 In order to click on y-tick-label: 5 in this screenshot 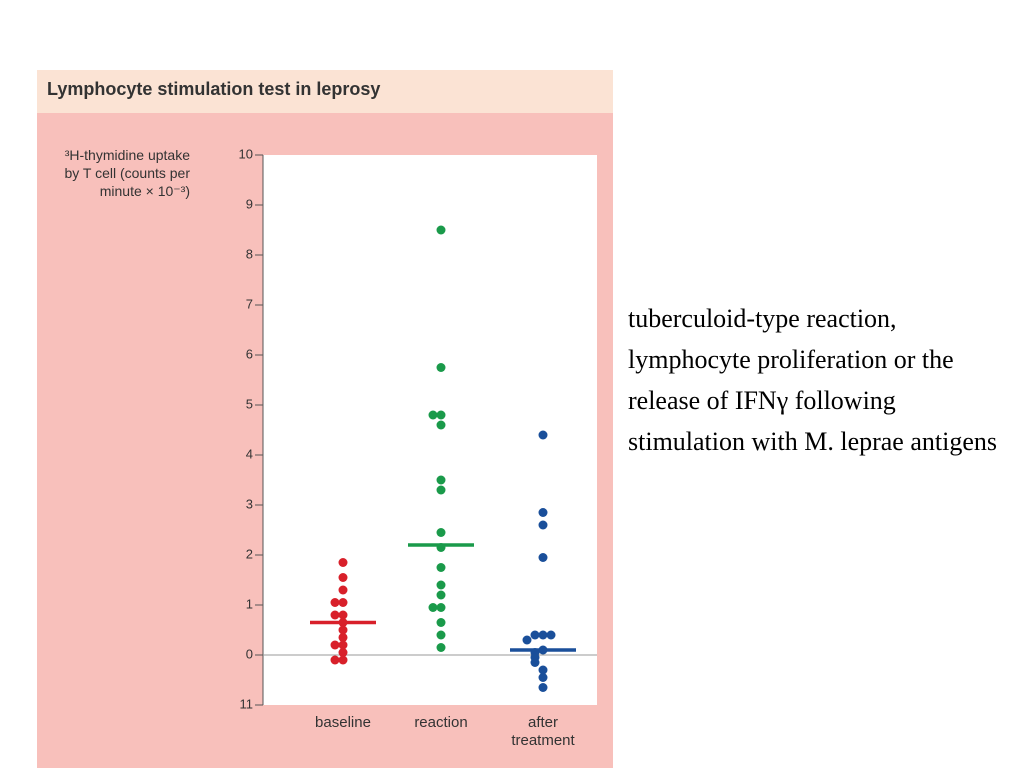, I will do `click(249, 403)`.